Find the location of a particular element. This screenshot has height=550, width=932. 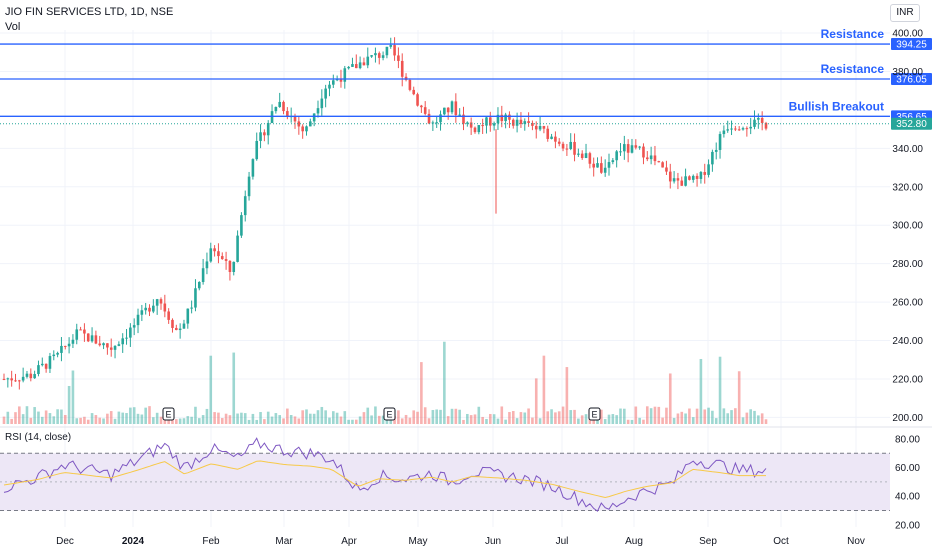

volume-label: Vol is located at coordinates (13, 27).